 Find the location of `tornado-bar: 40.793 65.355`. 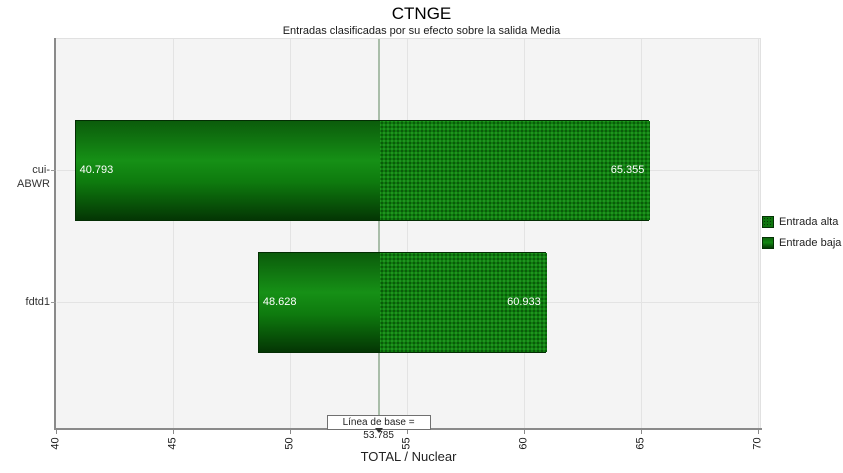

tornado-bar: 40.793 65.355 is located at coordinates (362, 170).